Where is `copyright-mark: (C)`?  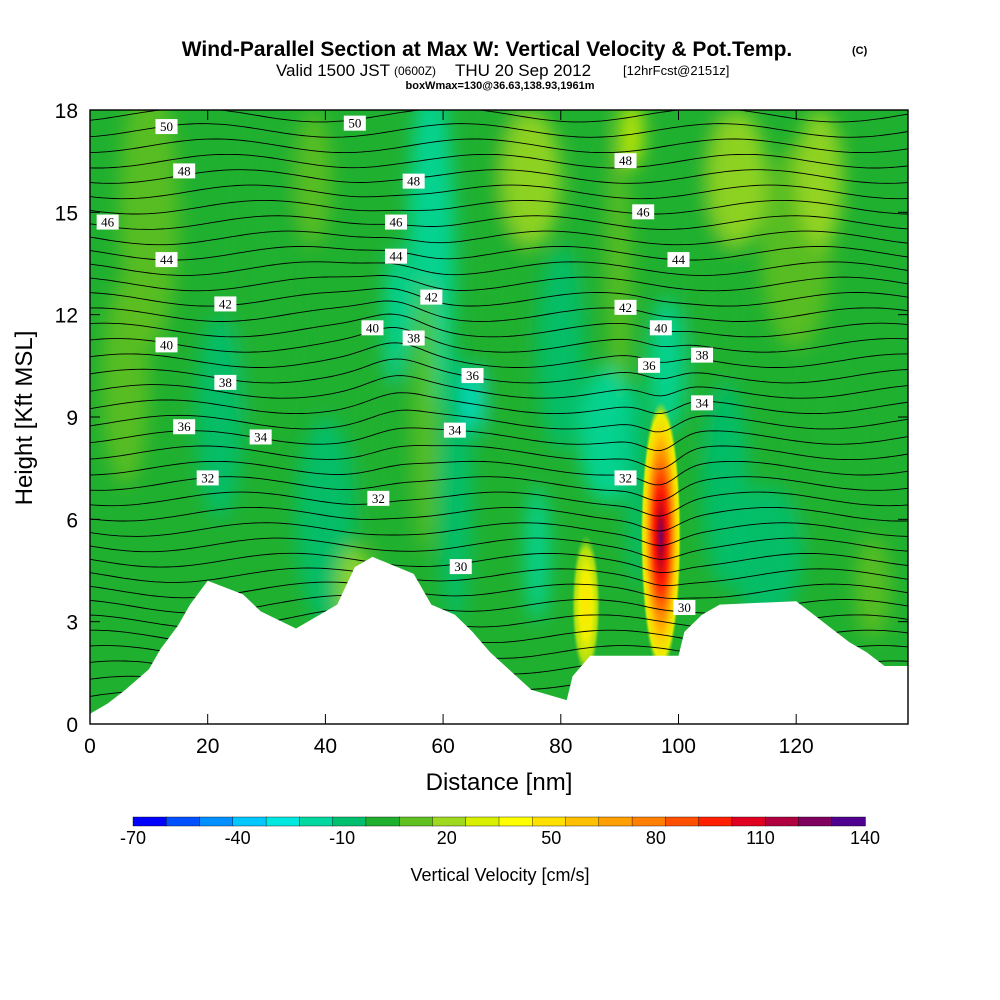
copyright-mark: (C) is located at coordinates (860, 51).